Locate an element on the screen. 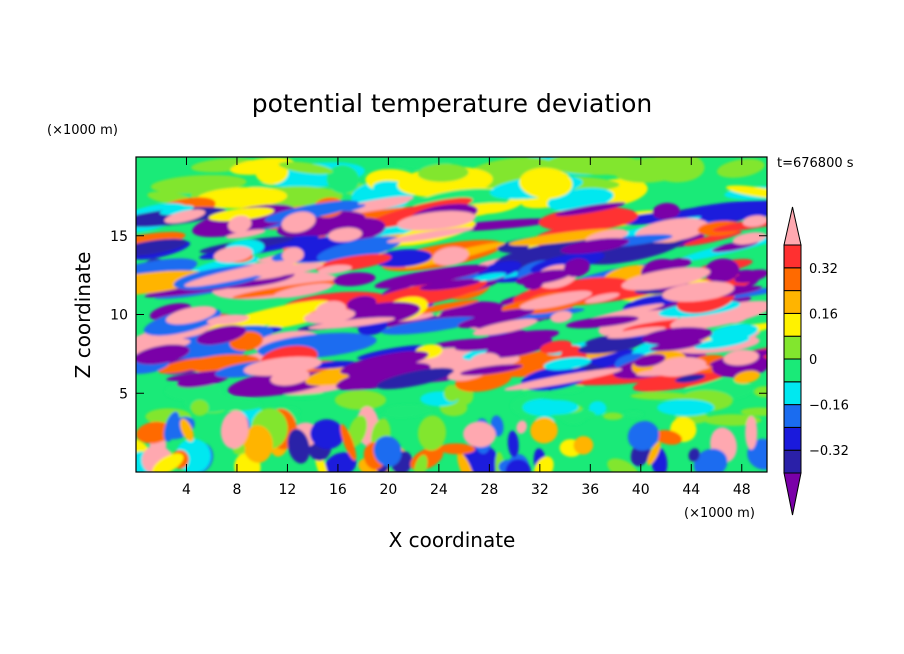 This screenshot has width=904, height=654. colorbar-tick-label: 0.32 is located at coordinates (823, 269).